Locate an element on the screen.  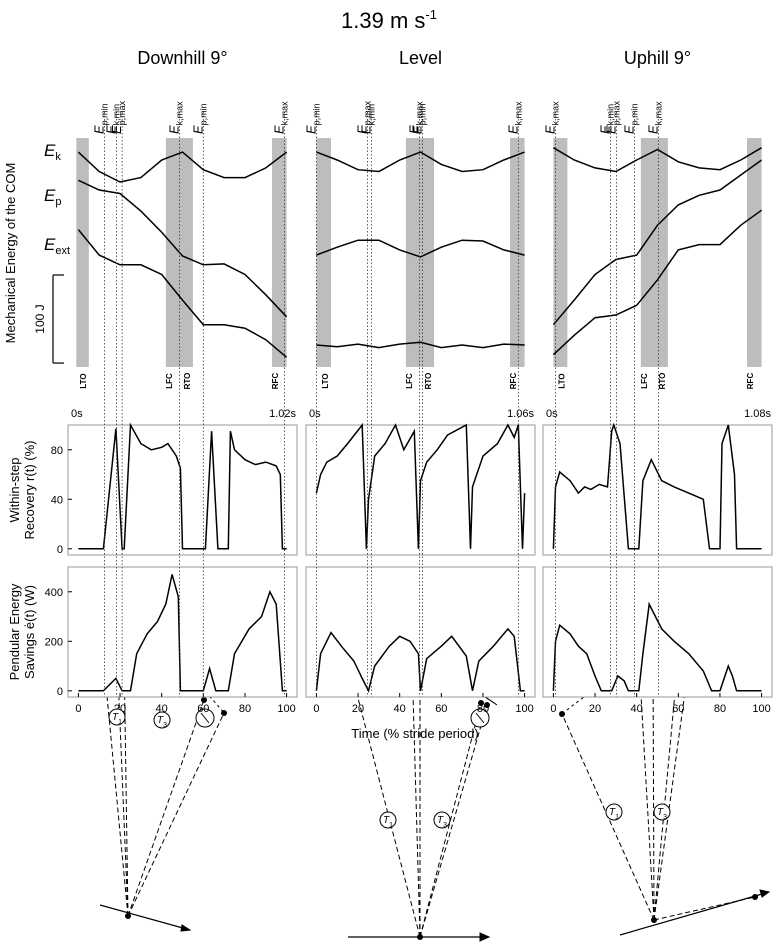
x-axis-label: Time (% stride period) is located at coordinates (414, 733).